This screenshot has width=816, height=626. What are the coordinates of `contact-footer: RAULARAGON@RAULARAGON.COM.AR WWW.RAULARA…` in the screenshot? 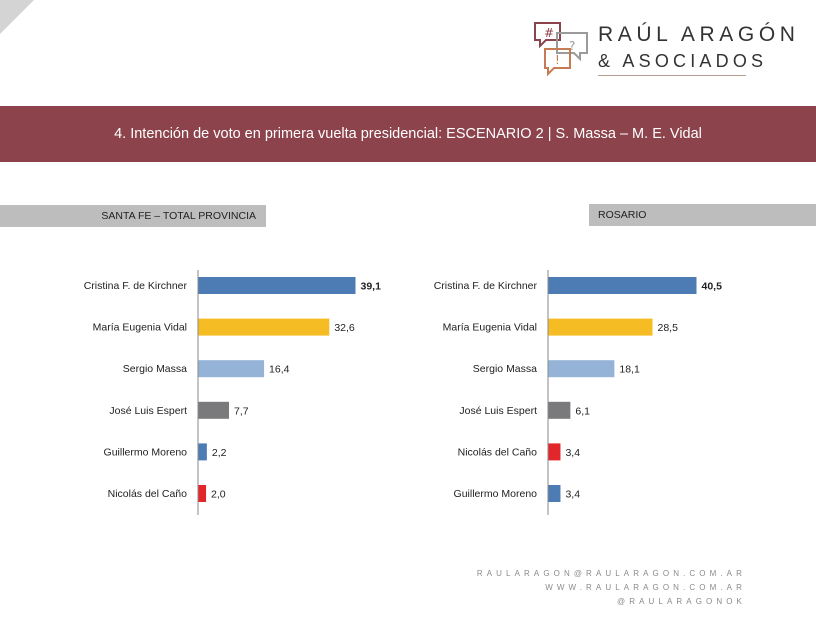 It's located at (611, 588).